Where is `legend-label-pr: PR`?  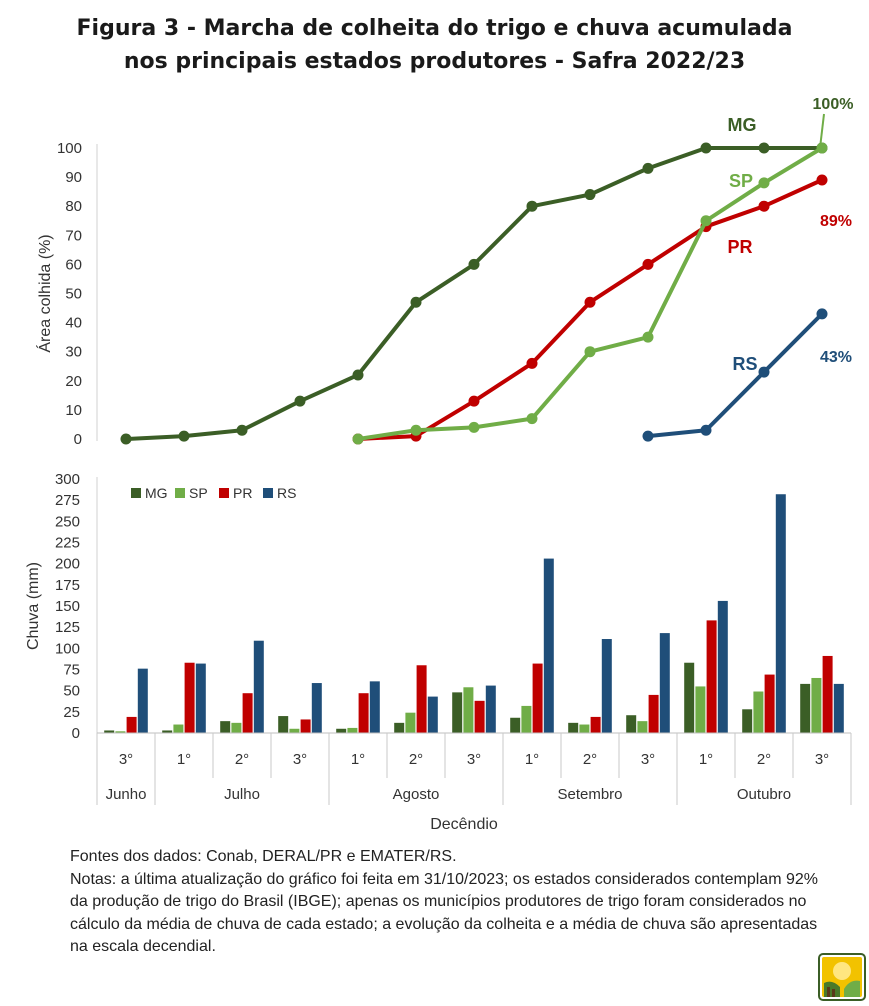 legend-label-pr: PR is located at coordinates (242, 493).